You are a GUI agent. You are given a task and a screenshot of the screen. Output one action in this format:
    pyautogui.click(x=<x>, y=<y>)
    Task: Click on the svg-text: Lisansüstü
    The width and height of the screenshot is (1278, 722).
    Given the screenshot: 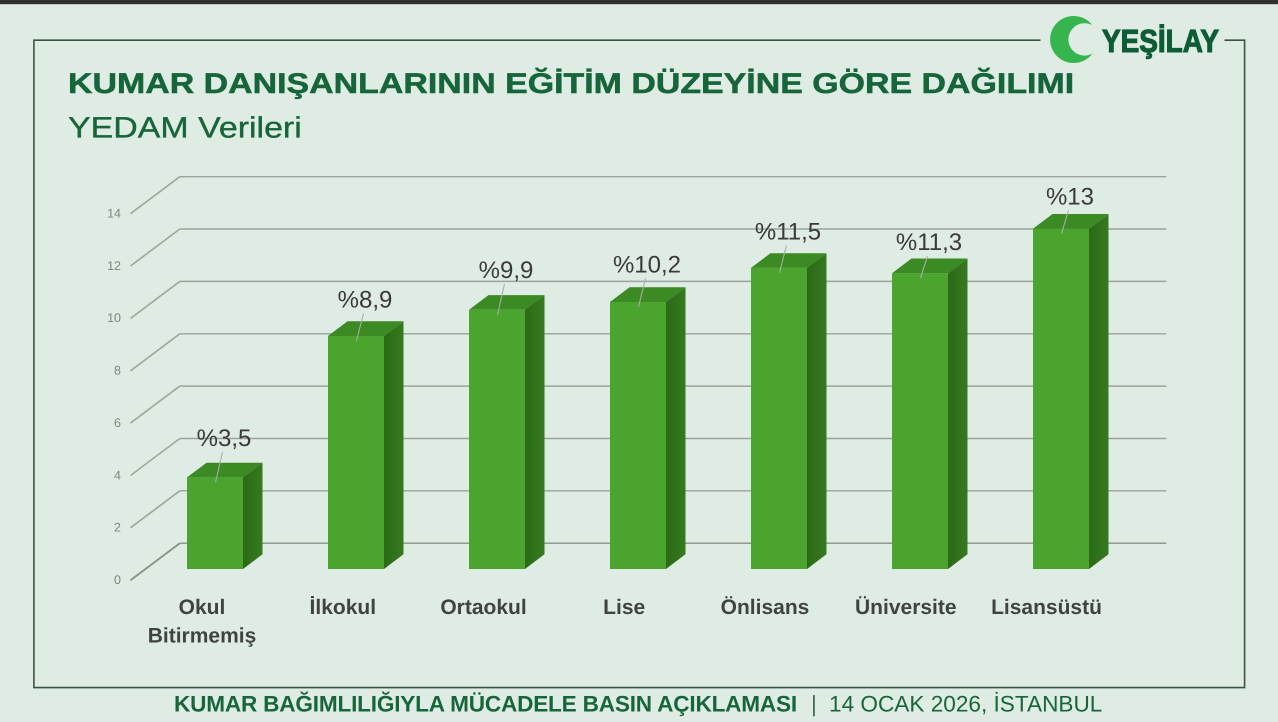 What is the action you would take?
    pyautogui.click(x=1046, y=607)
    